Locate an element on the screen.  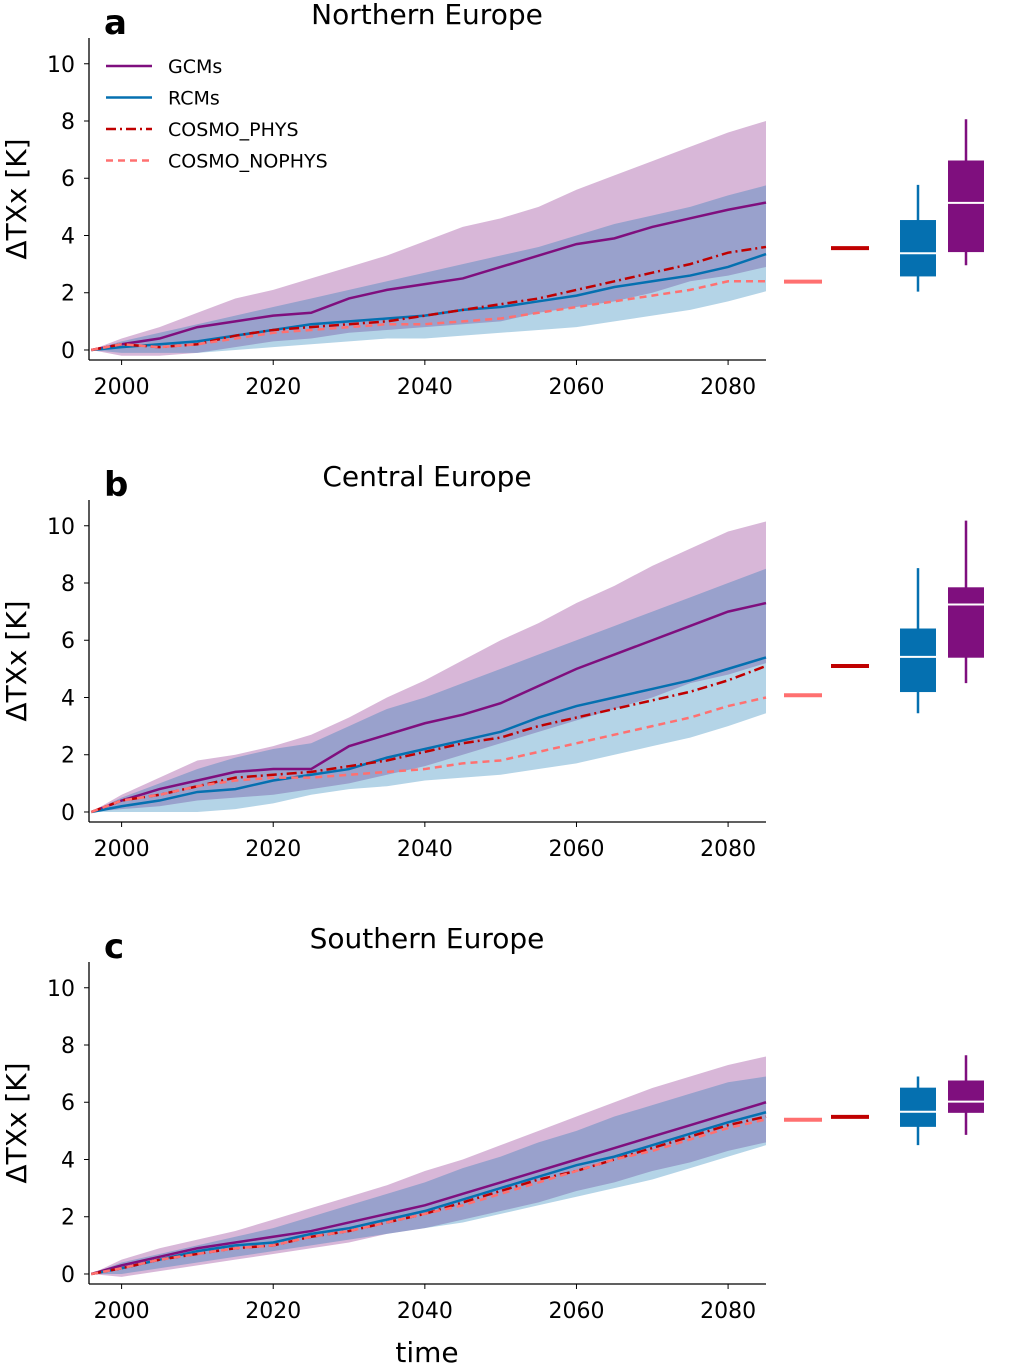
panel-letter: a is located at coordinates (115, 23).